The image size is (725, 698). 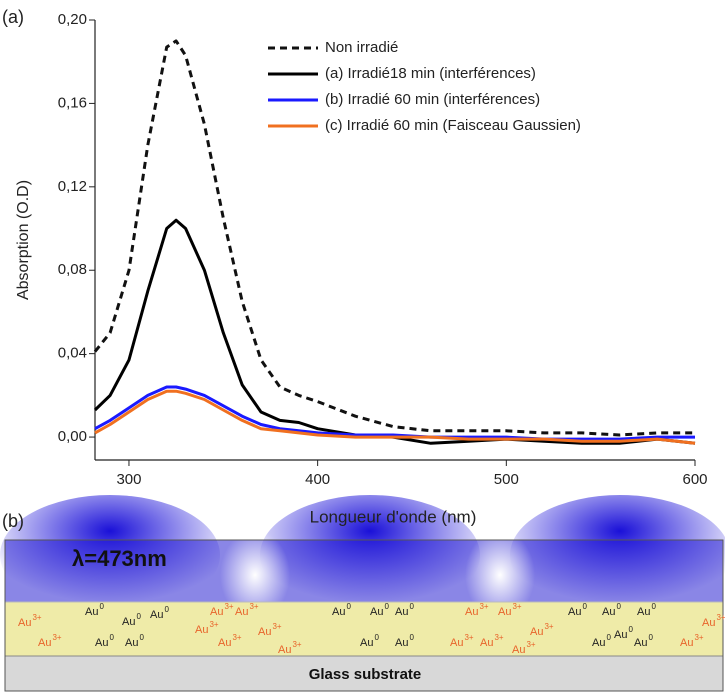 What do you see at coordinates (364, 629) in the screenshot?
I see `film-layer` at bounding box center [364, 629].